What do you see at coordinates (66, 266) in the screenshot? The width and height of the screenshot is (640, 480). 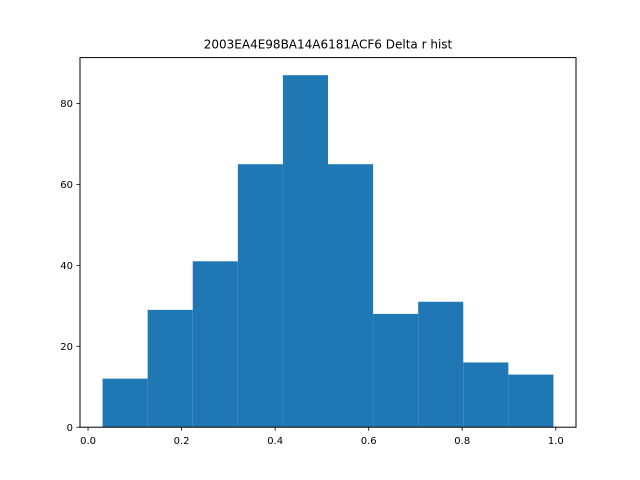 I see `y-tick-label: 40` at bounding box center [66, 266].